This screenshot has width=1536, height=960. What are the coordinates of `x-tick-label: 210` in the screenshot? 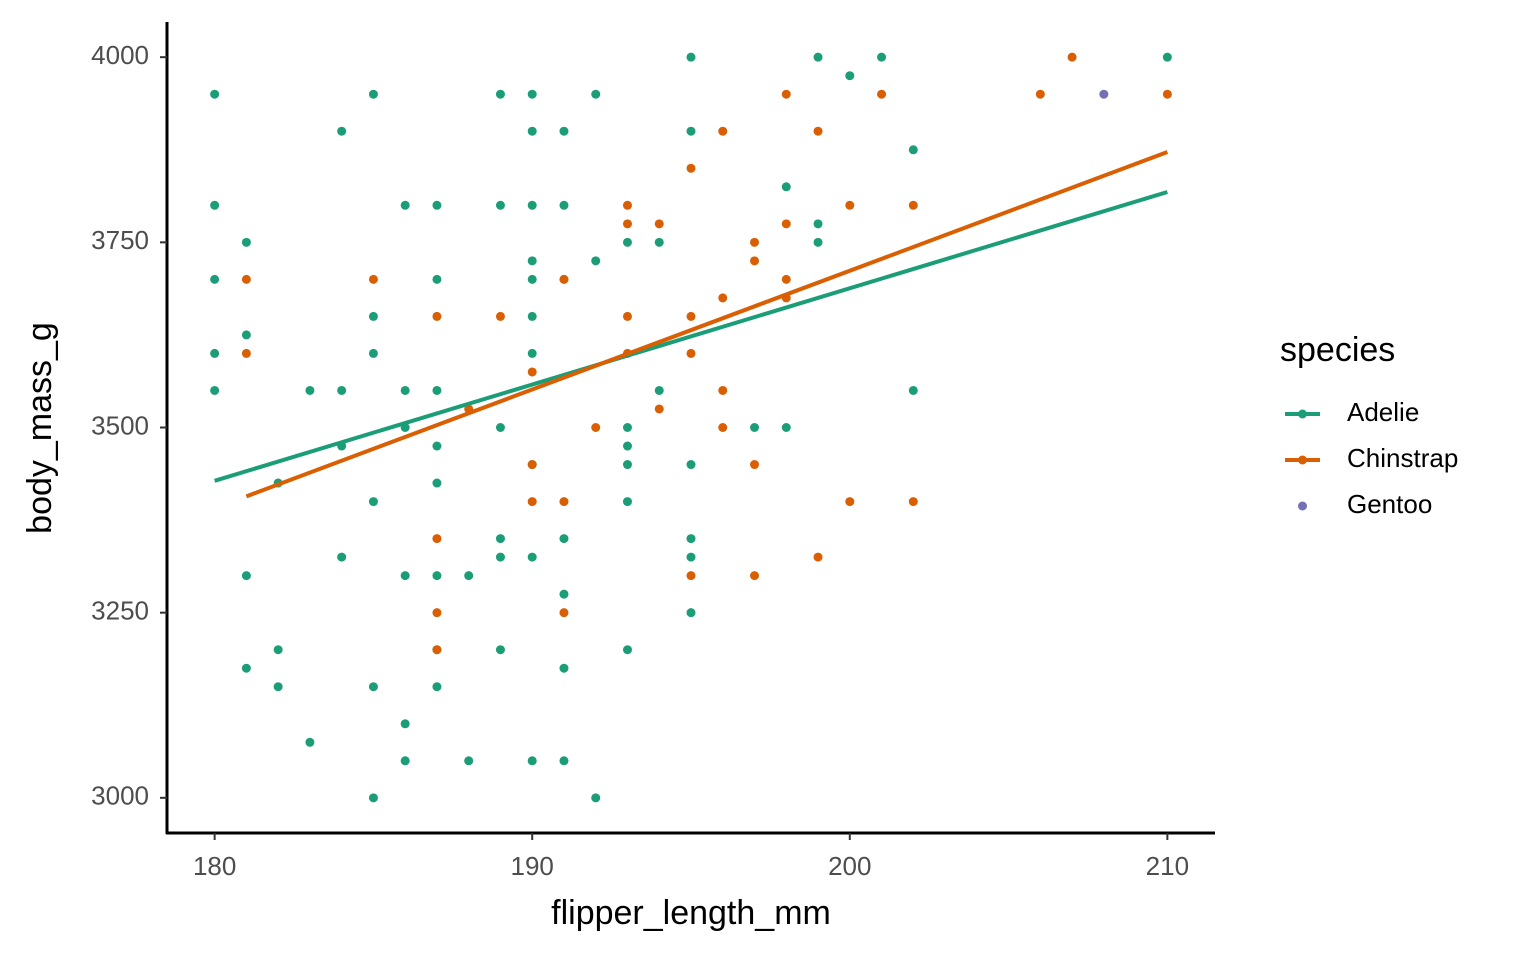 It's located at (1167, 866).